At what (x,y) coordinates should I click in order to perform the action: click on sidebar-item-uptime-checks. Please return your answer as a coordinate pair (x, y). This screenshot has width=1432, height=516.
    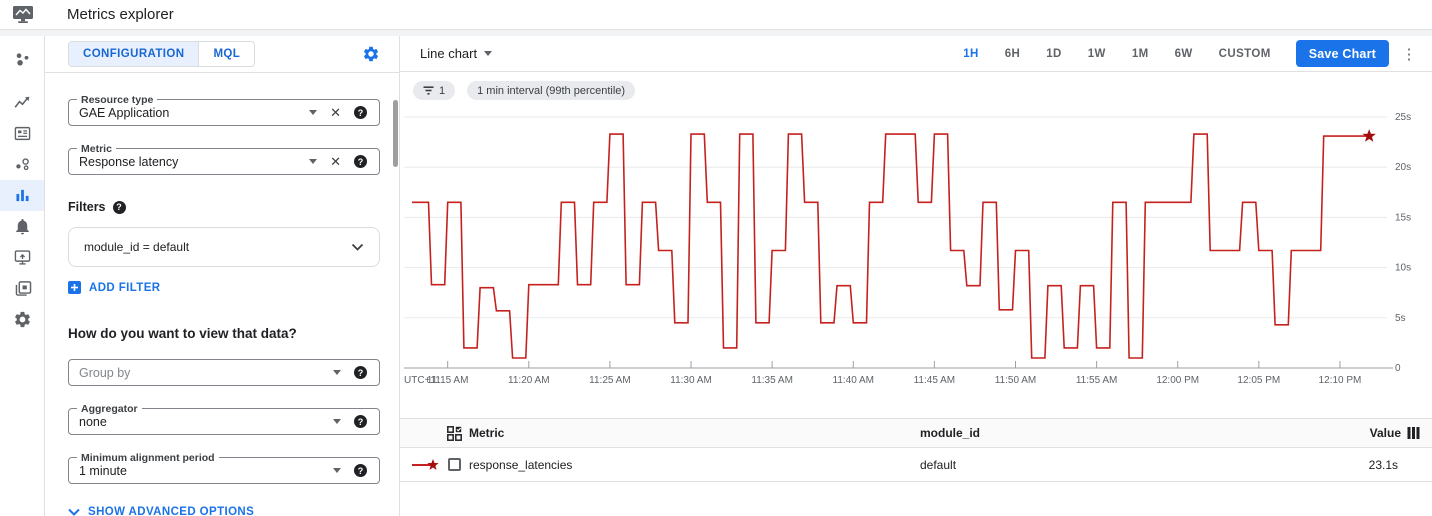
    Looking at the image, I should click on (22, 257).